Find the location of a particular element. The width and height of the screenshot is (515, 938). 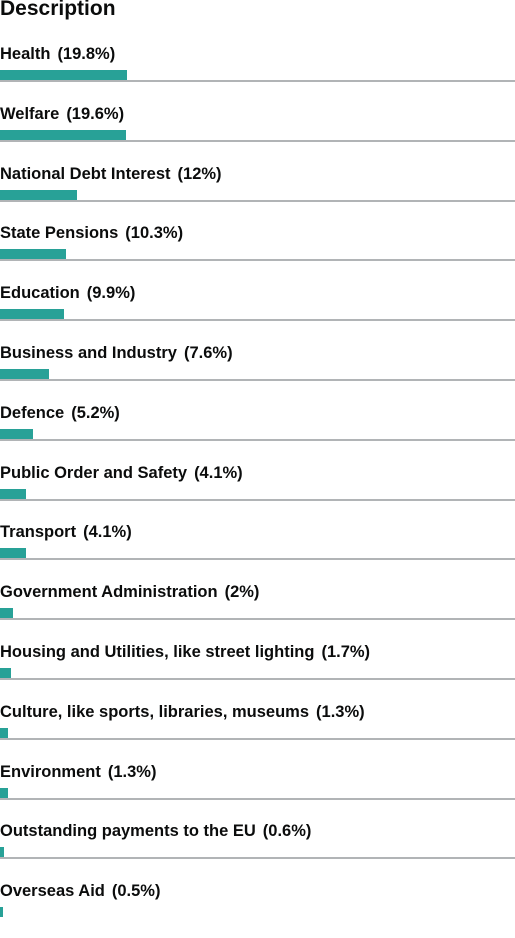

category-label: Public Order and Safety is located at coordinates (94, 472).